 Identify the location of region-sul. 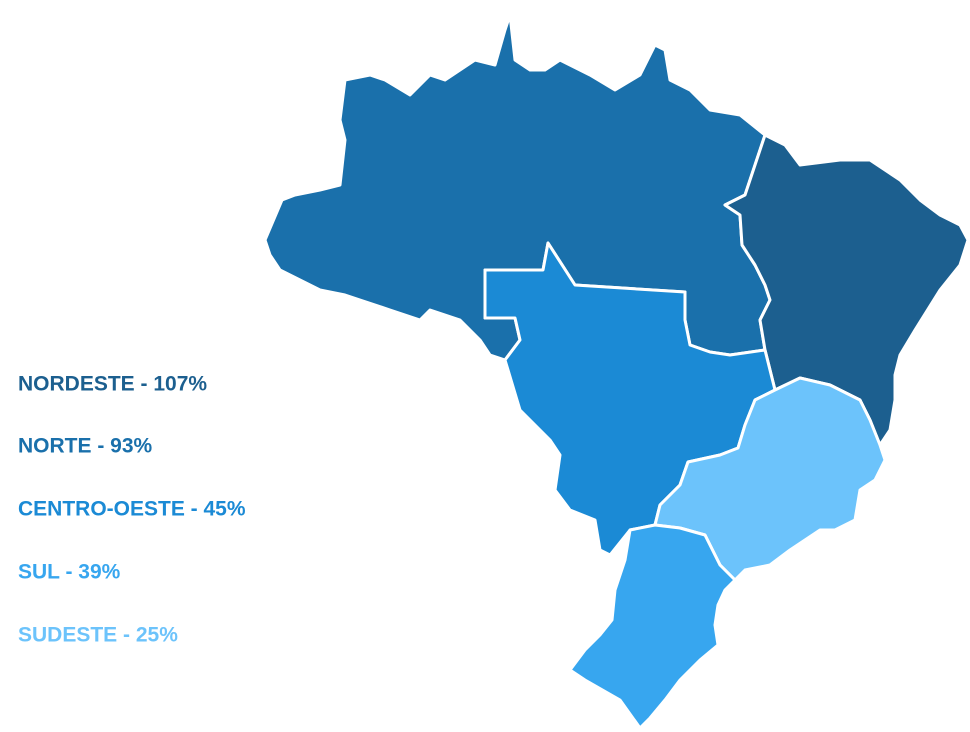
(652, 626).